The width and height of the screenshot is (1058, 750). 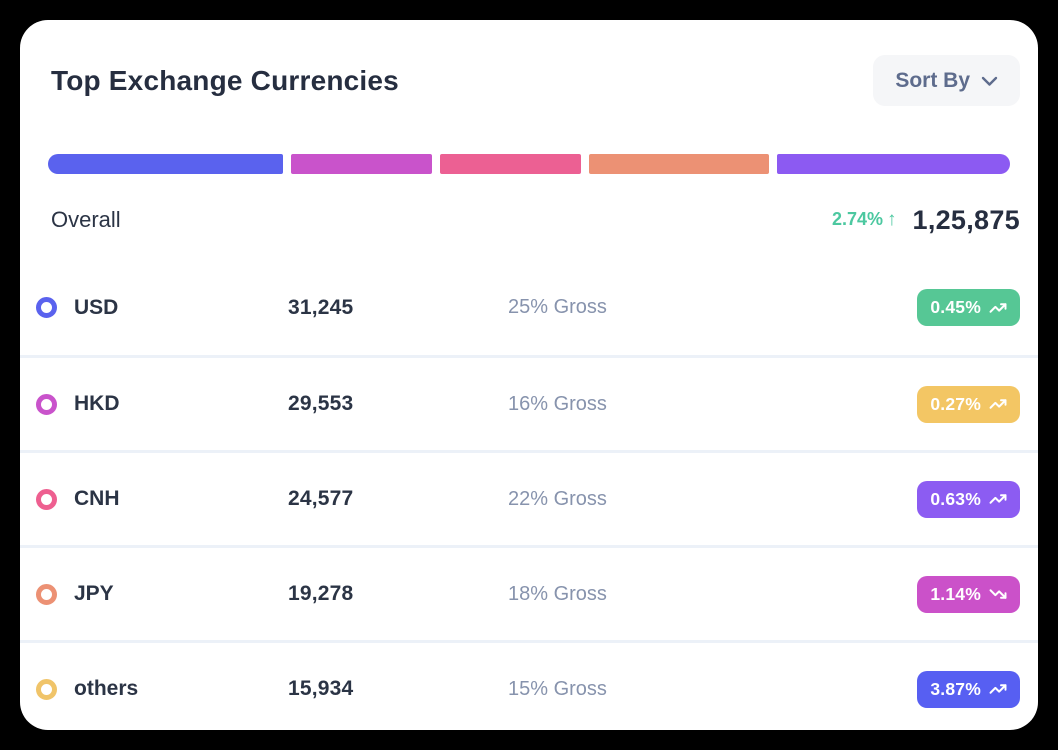 I want to click on chevron-down-icon, so click(x=989, y=81).